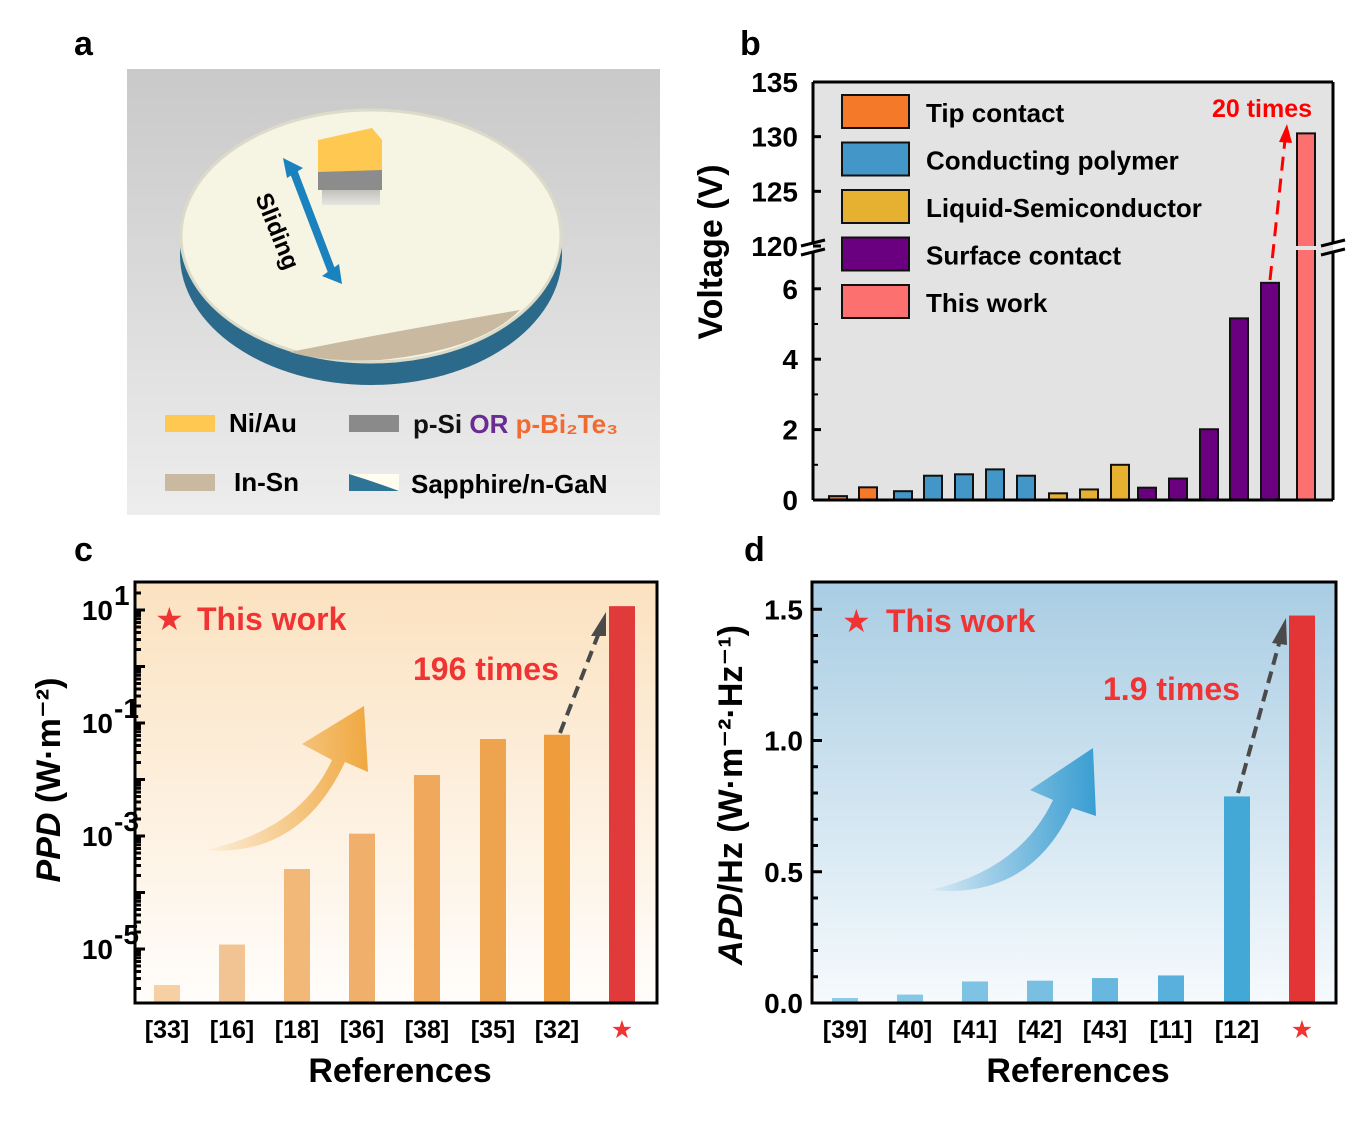  Describe the element at coordinates (83, 550) in the screenshot. I see `panel-label-c: c` at that location.